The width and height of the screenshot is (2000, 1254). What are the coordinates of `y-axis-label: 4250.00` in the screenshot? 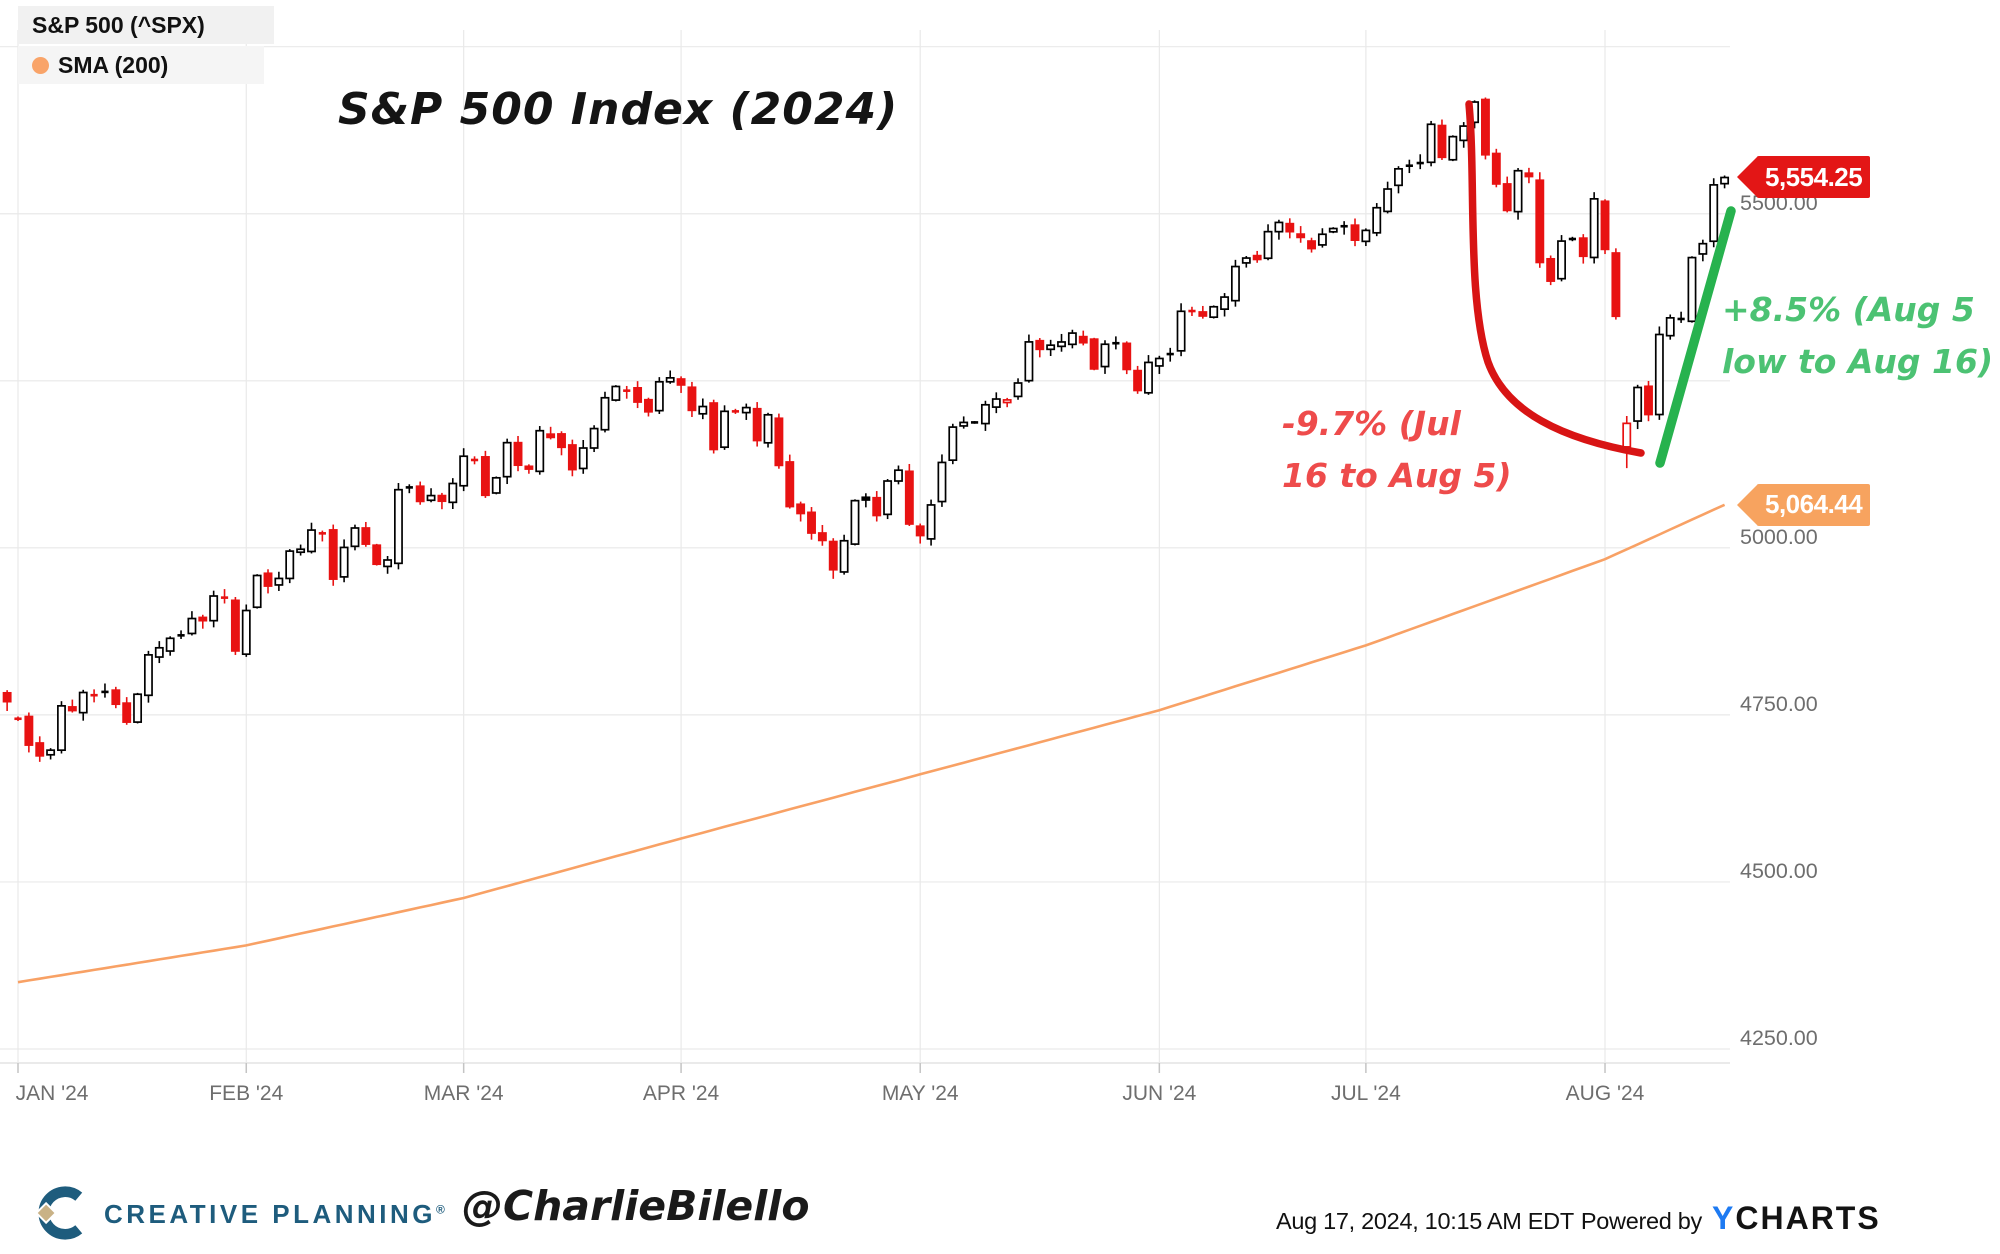 It's located at (1779, 1037).